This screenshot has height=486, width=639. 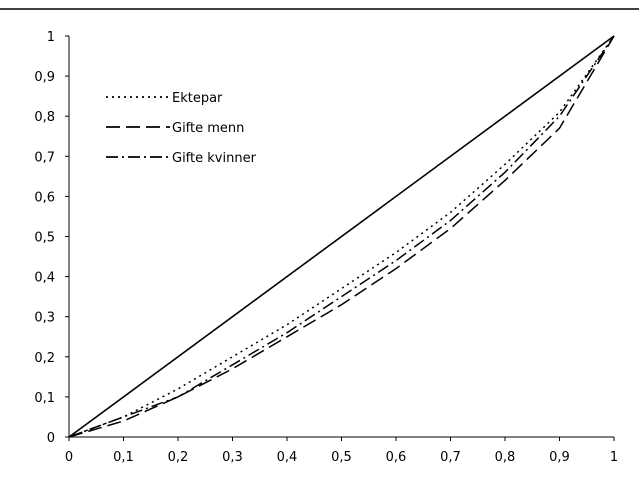 What do you see at coordinates (51, 438) in the screenshot?
I see `y-tick-label: 0` at bounding box center [51, 438].